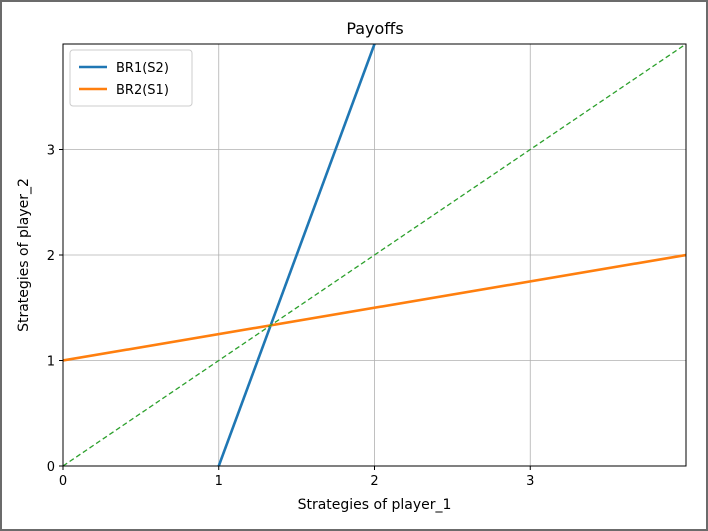 Image resolution: width=708 pixels, height=531 pixels. I want to click on legend-entry-1: BR2(S1), so click(142, 90).